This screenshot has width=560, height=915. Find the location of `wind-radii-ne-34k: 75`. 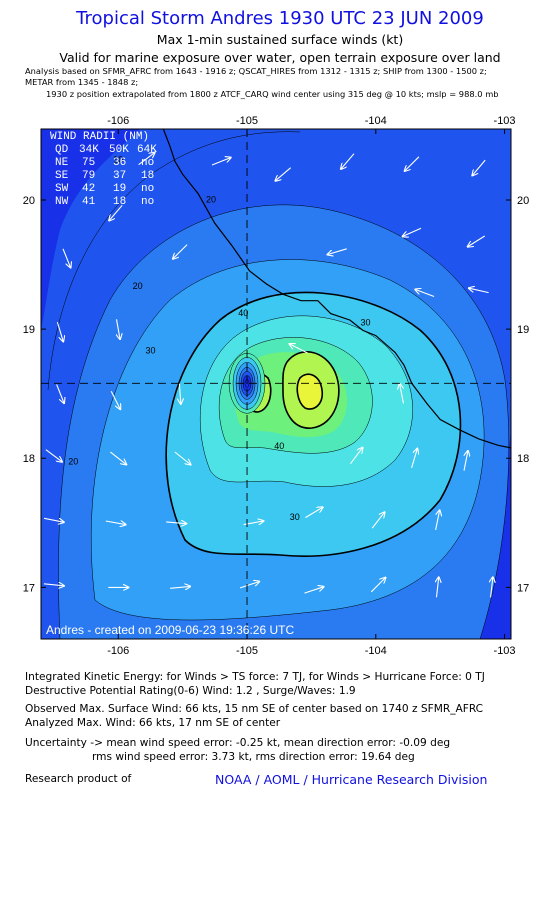

wind-radii-ne-34k: 75 is located at coordinates (88, 163).